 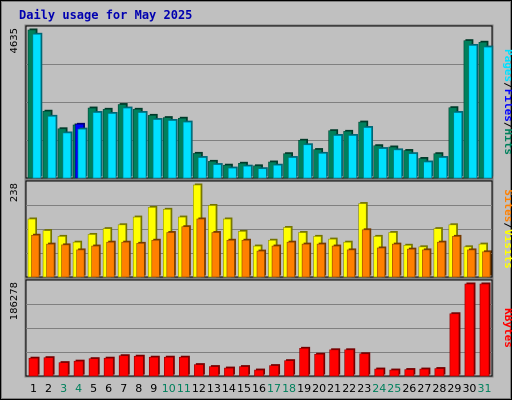 What do you see at coordinates (14, 192) in the screenshot?
I see `y-max-label: 238` at bounding box center [14, 192].